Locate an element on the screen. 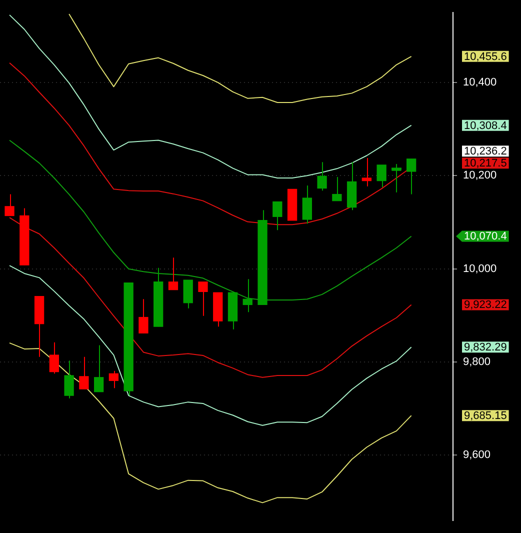  text: 9,685.15 is located at coordinates (485, 416).